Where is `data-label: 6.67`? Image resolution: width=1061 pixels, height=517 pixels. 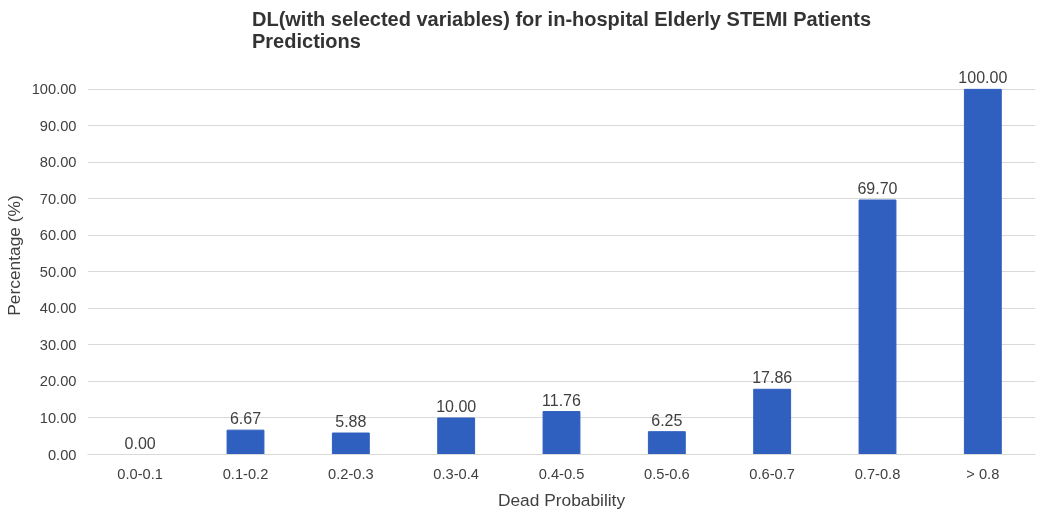
data-label: 6.67 is located at coordinates (245, 419).